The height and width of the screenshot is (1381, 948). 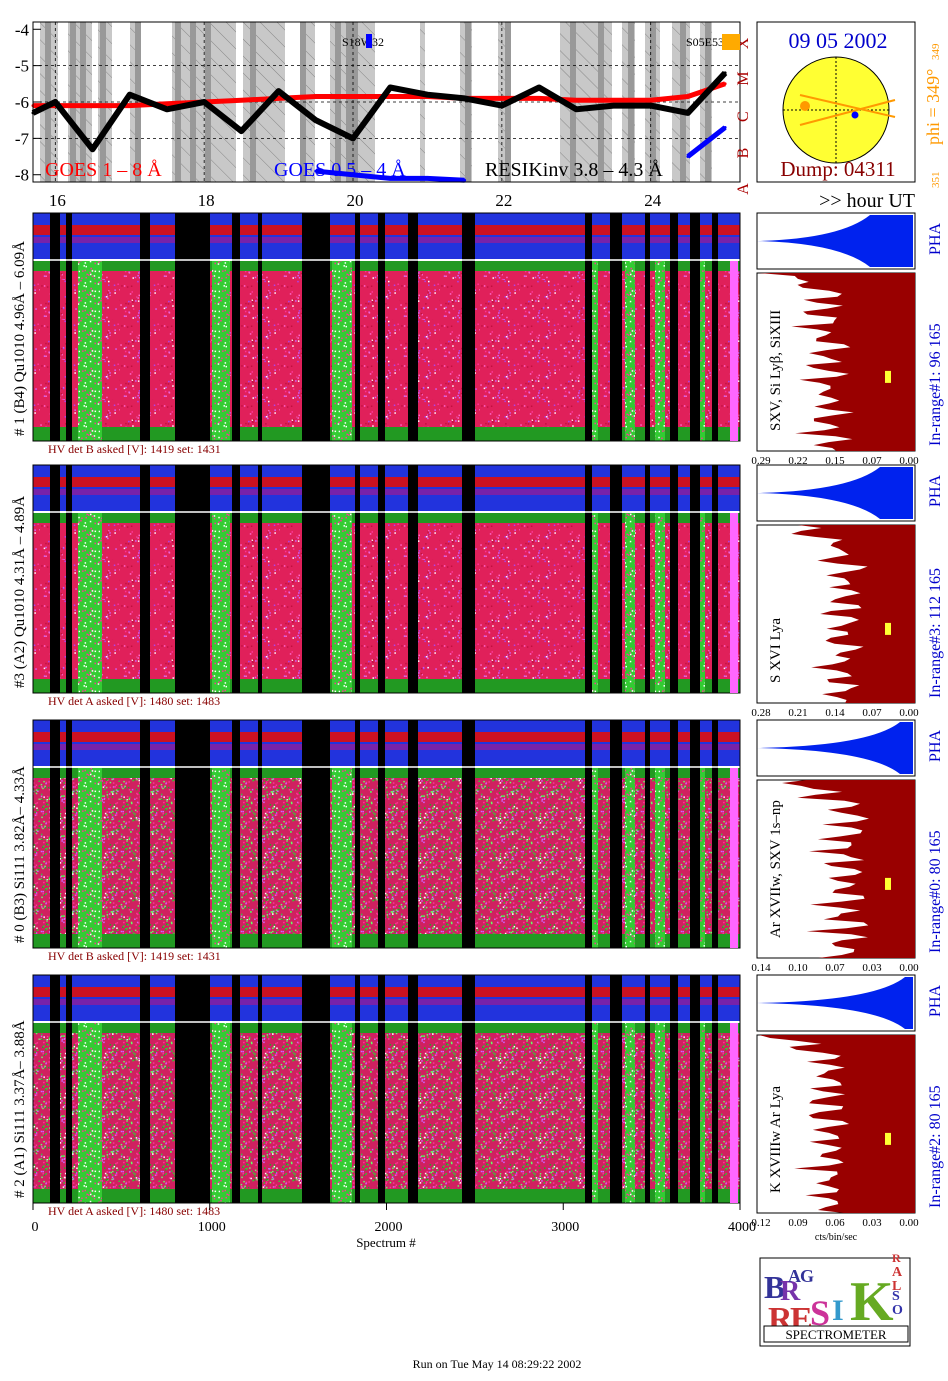 What do you see at coordinates (776, 1139) in the screenshot?
I see `line-identification: K XVIIIw Ar Lya` at bounding box center [776, 1139].